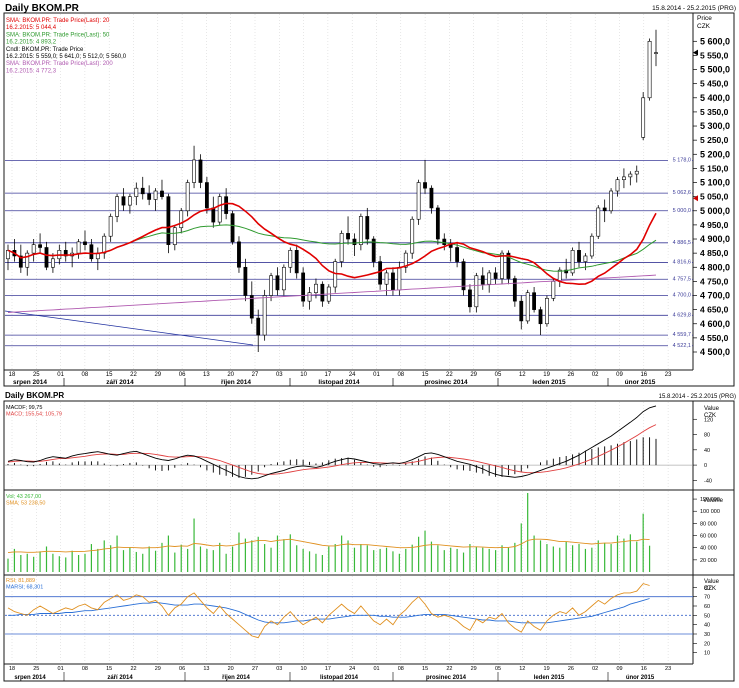 The image size is (739, 688). Describe the element at coordinates (571, 669) in the screenshot. I see `bottom-x-tick-label: 26` at that location.